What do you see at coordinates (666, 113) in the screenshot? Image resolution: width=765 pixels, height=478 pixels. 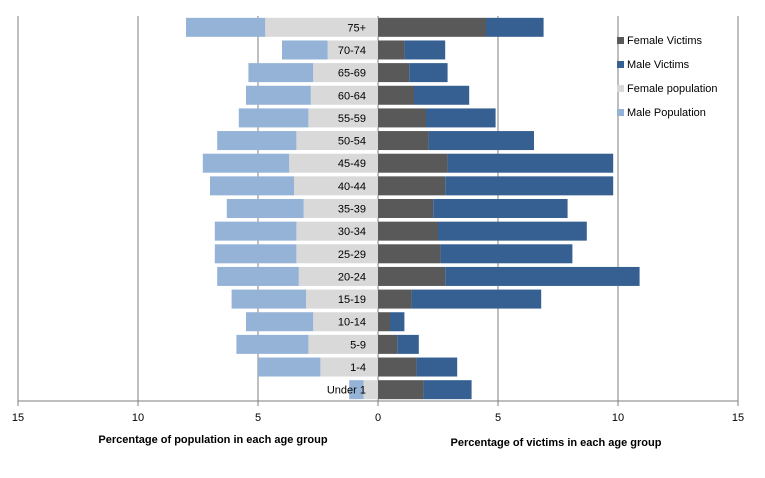 I see `legend-label-male-population: Male Population` at bounding box center [666, 113].